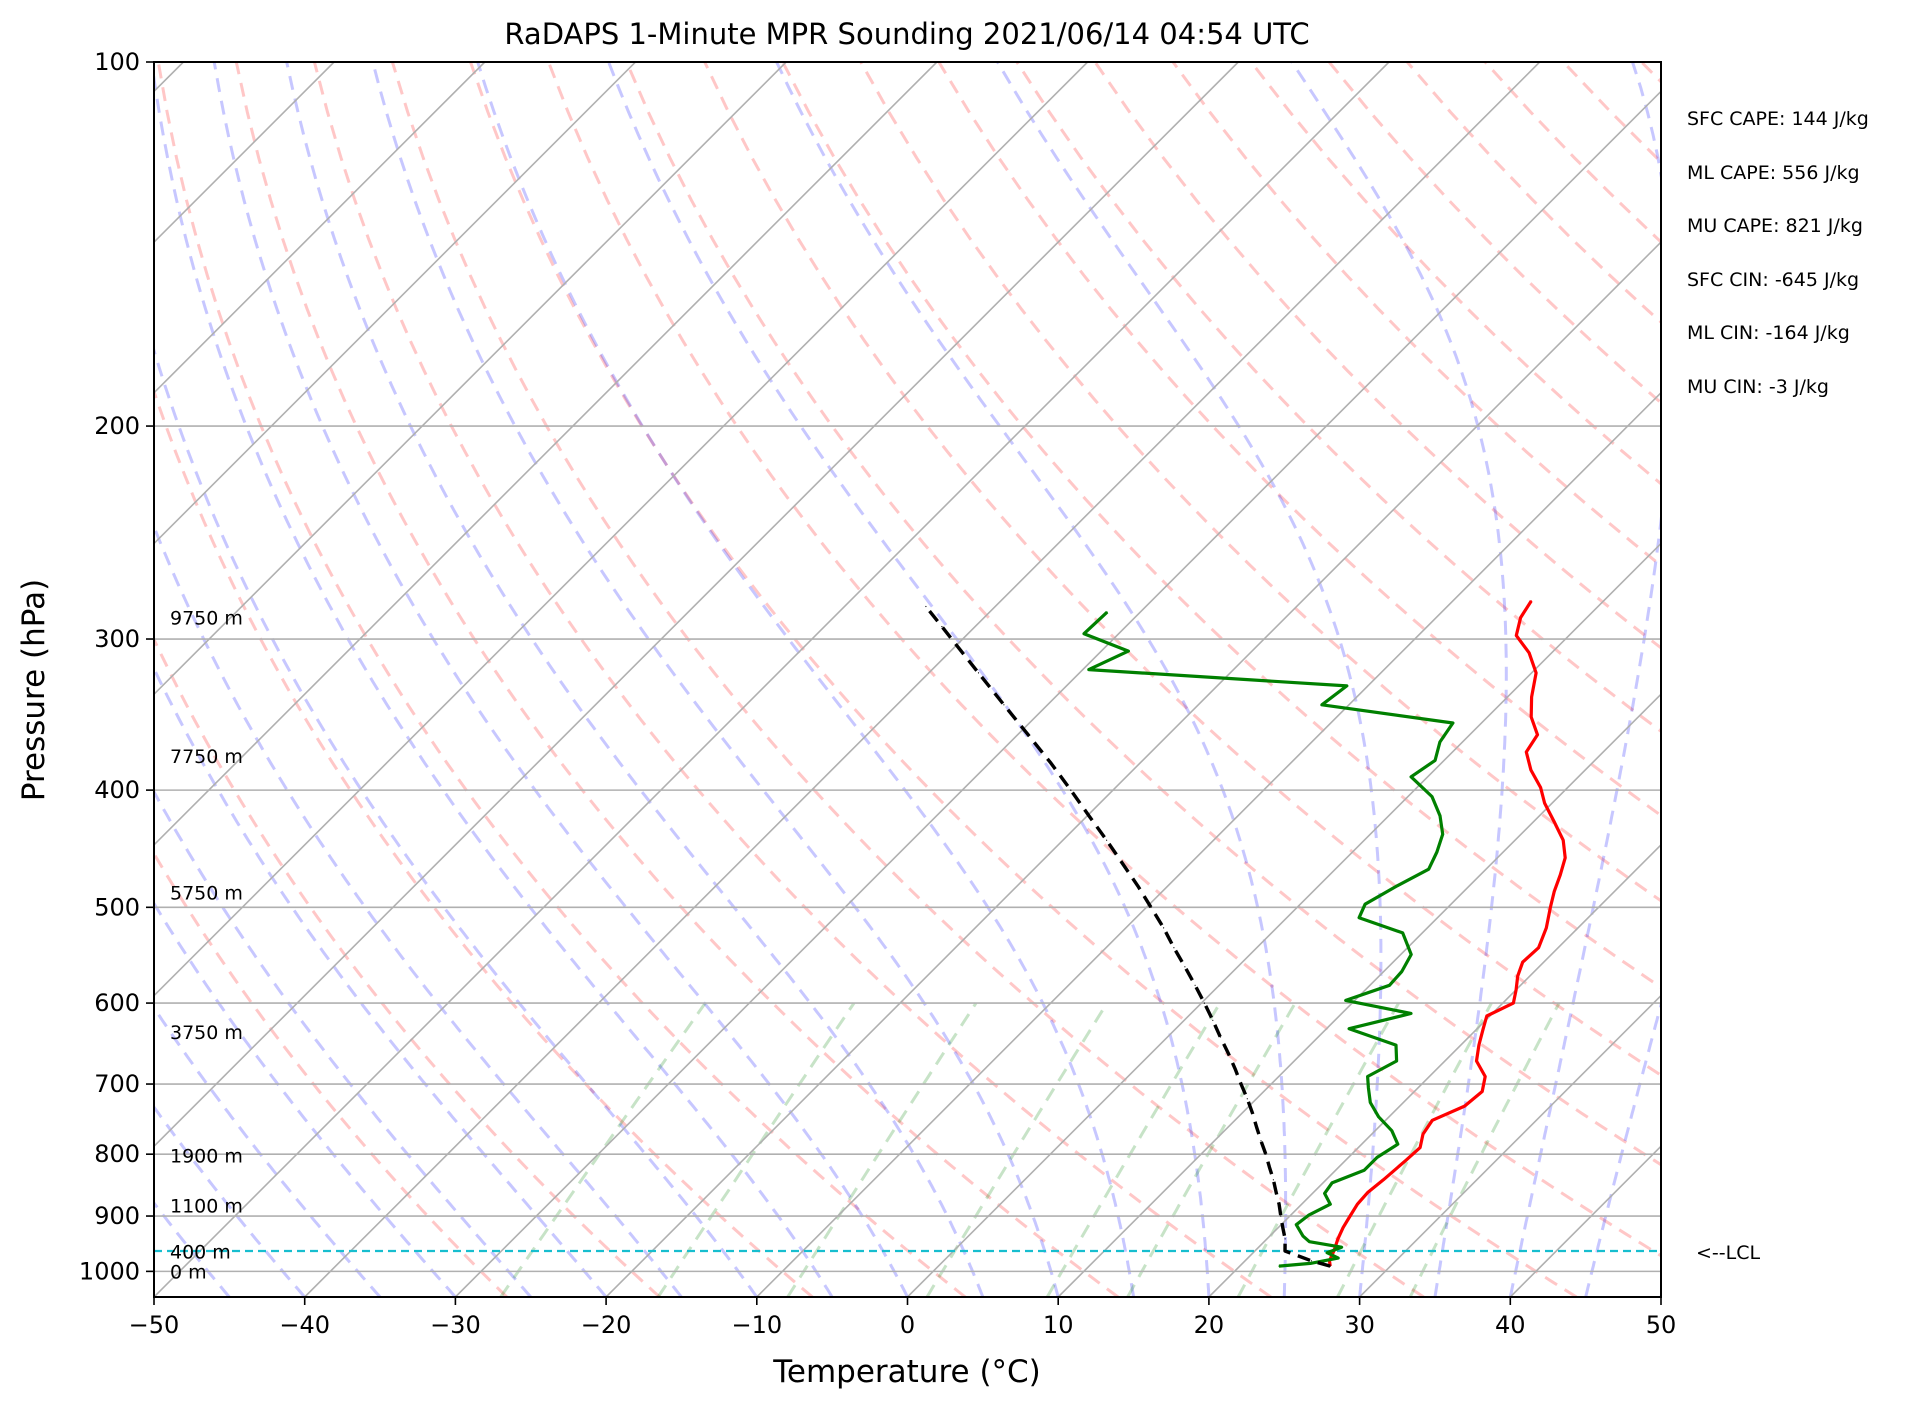 The width and height of the screenshot is (1911, 1406). Describe the element at coordinates (1768, 333) in the screenshot. I see `cin-ml: ML CIN: -164 J/kg` at that location.